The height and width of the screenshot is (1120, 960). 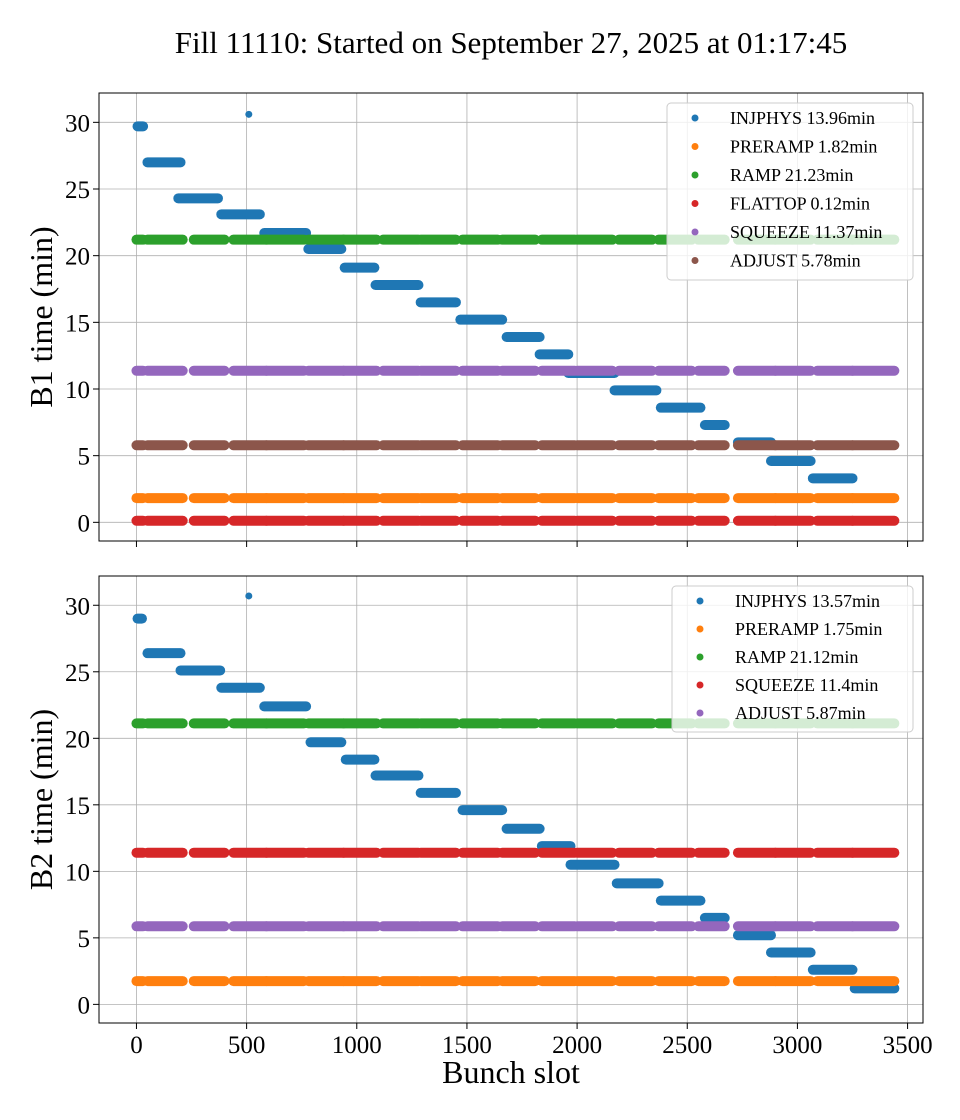 What do you see at coordinates (797, 1045) in the screenshot?
I see `x-tick-label: 3000` at bounding box center [797, 1045].